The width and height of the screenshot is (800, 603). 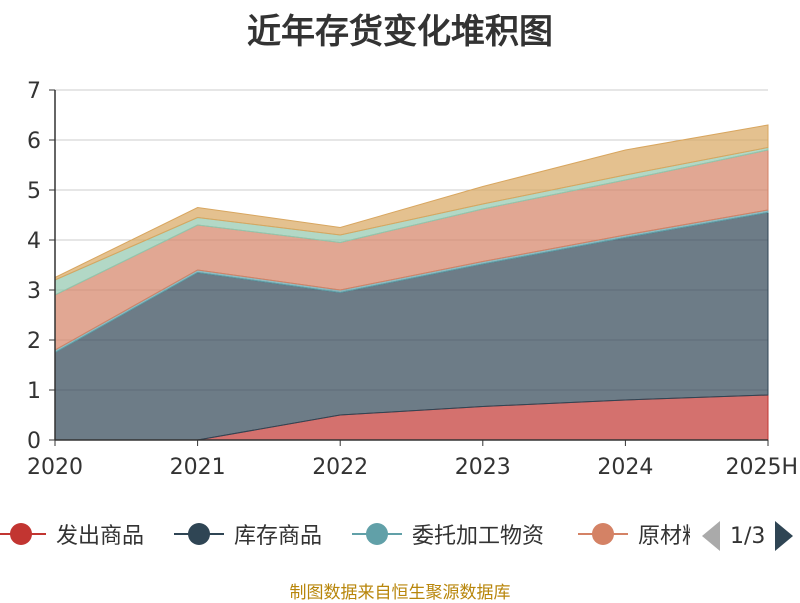 What do you see at coordinates (34, 191) in the screenshot?
I see `y-tick-label: 5` at bounding box center [34, 191].